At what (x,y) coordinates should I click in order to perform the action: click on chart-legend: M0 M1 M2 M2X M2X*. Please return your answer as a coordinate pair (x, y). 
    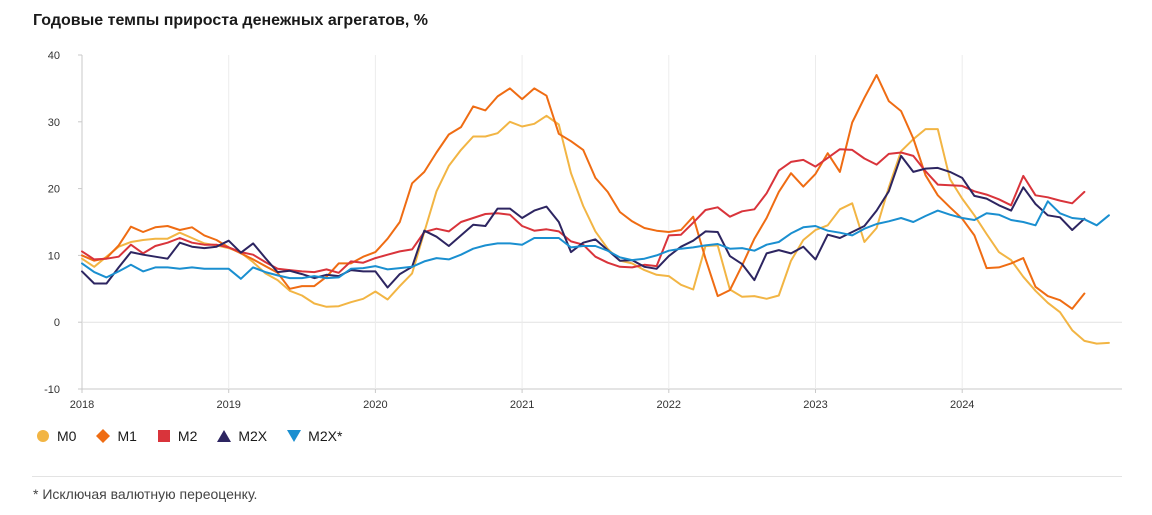
    Looking at the image, I should click on (199, 436).